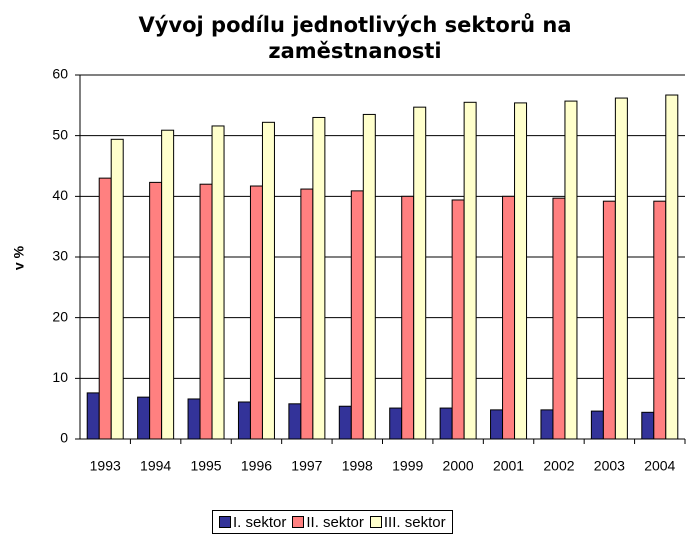 The image size is (687, 536). Describe the element at coordinates (60, 377) in the screenshot. I see `y-tick-label: 10` at that location.